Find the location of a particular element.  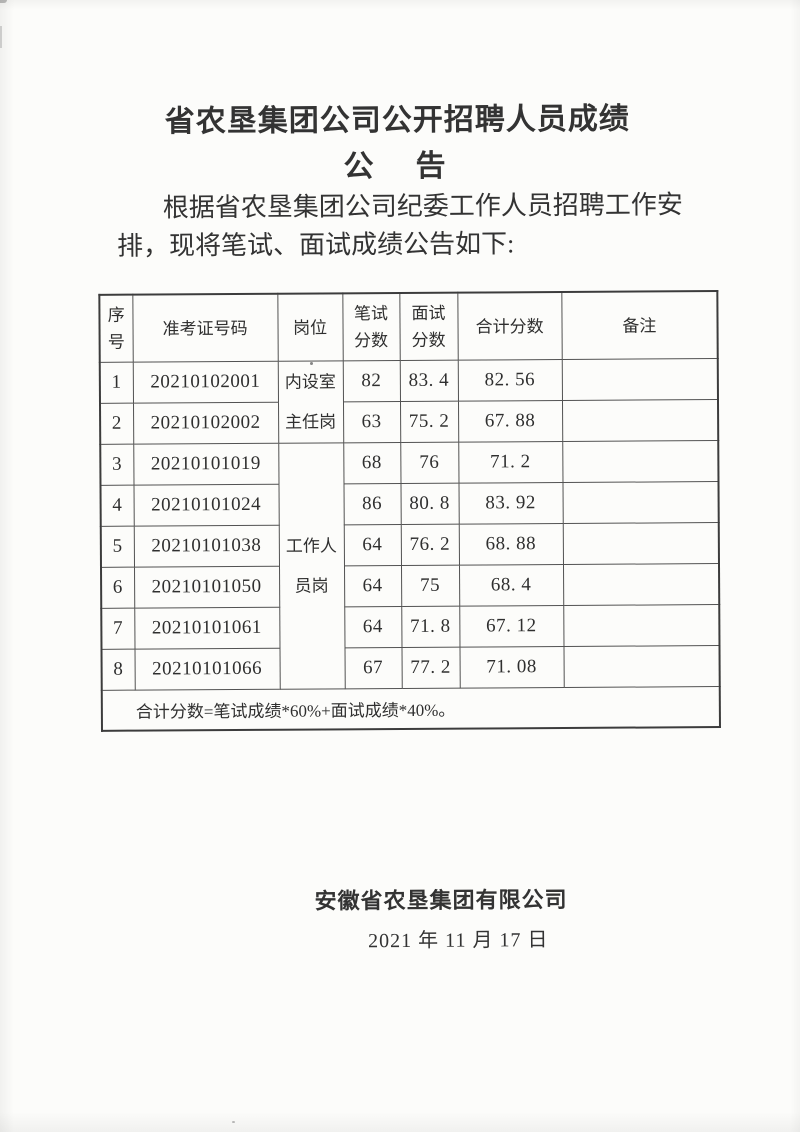

cell-interview: 75. 2 is located at coordinates (429, 422).